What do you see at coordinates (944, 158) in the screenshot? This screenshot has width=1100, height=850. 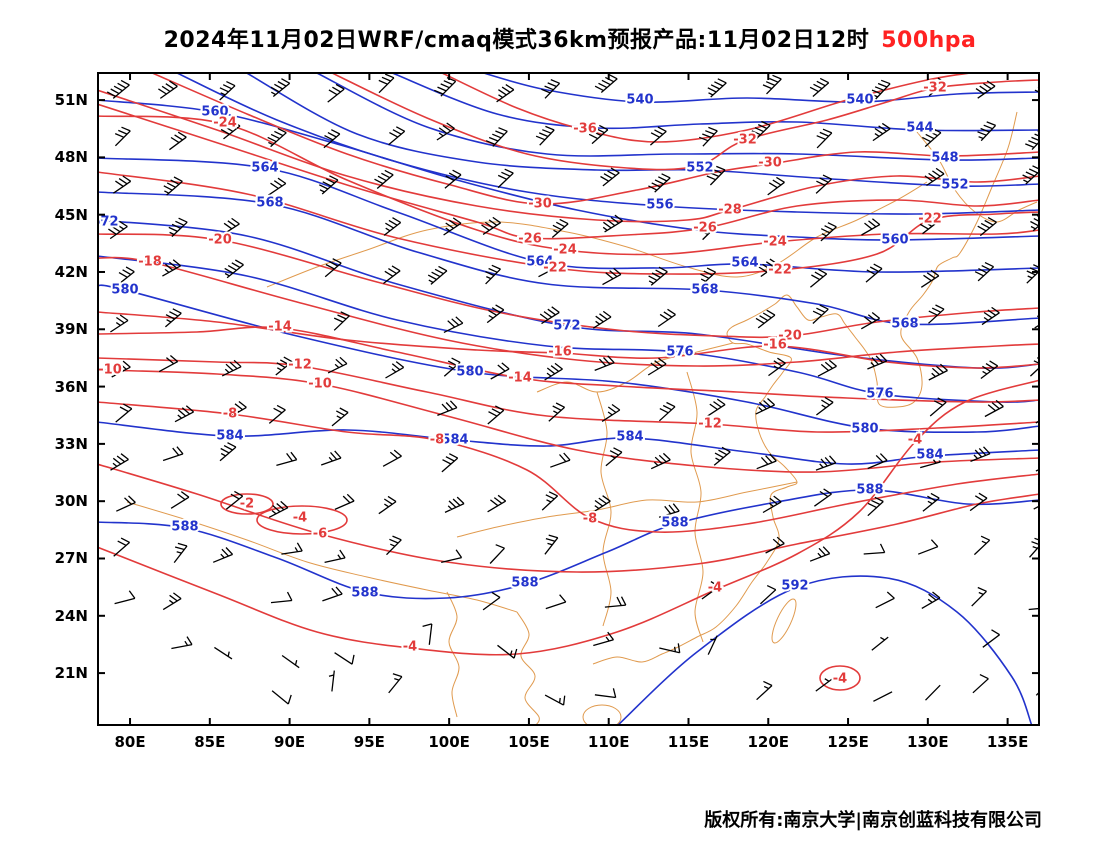 I see `svg-text: 548` at bounding box center [944, 158].